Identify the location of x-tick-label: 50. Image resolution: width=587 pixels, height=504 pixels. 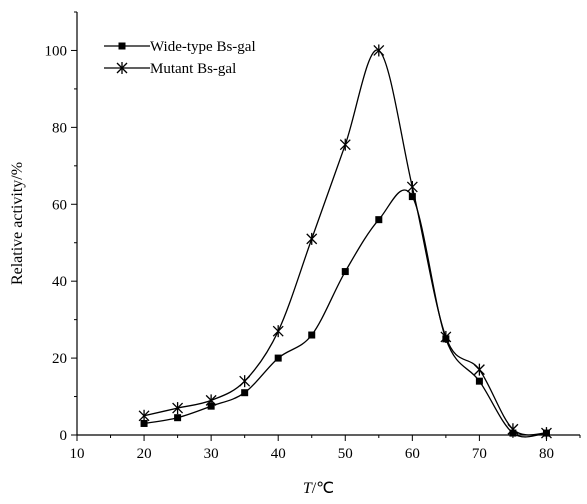
(345, 454).